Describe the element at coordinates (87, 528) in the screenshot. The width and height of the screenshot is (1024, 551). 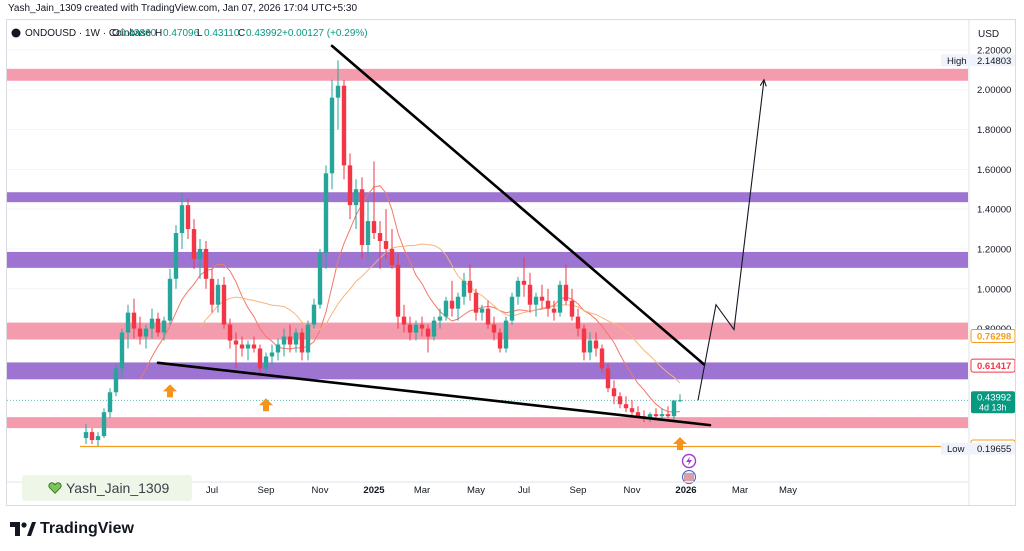
I see `tradingview-brand: TradingView` at that location.